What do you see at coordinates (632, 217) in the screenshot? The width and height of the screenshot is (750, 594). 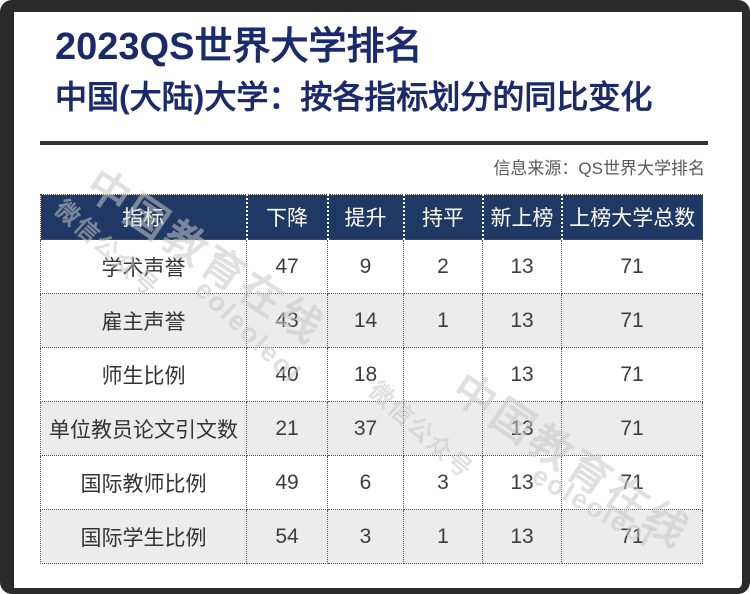 I see `column-header-total: 上榜大学总数` at bounding box center [632, 217].